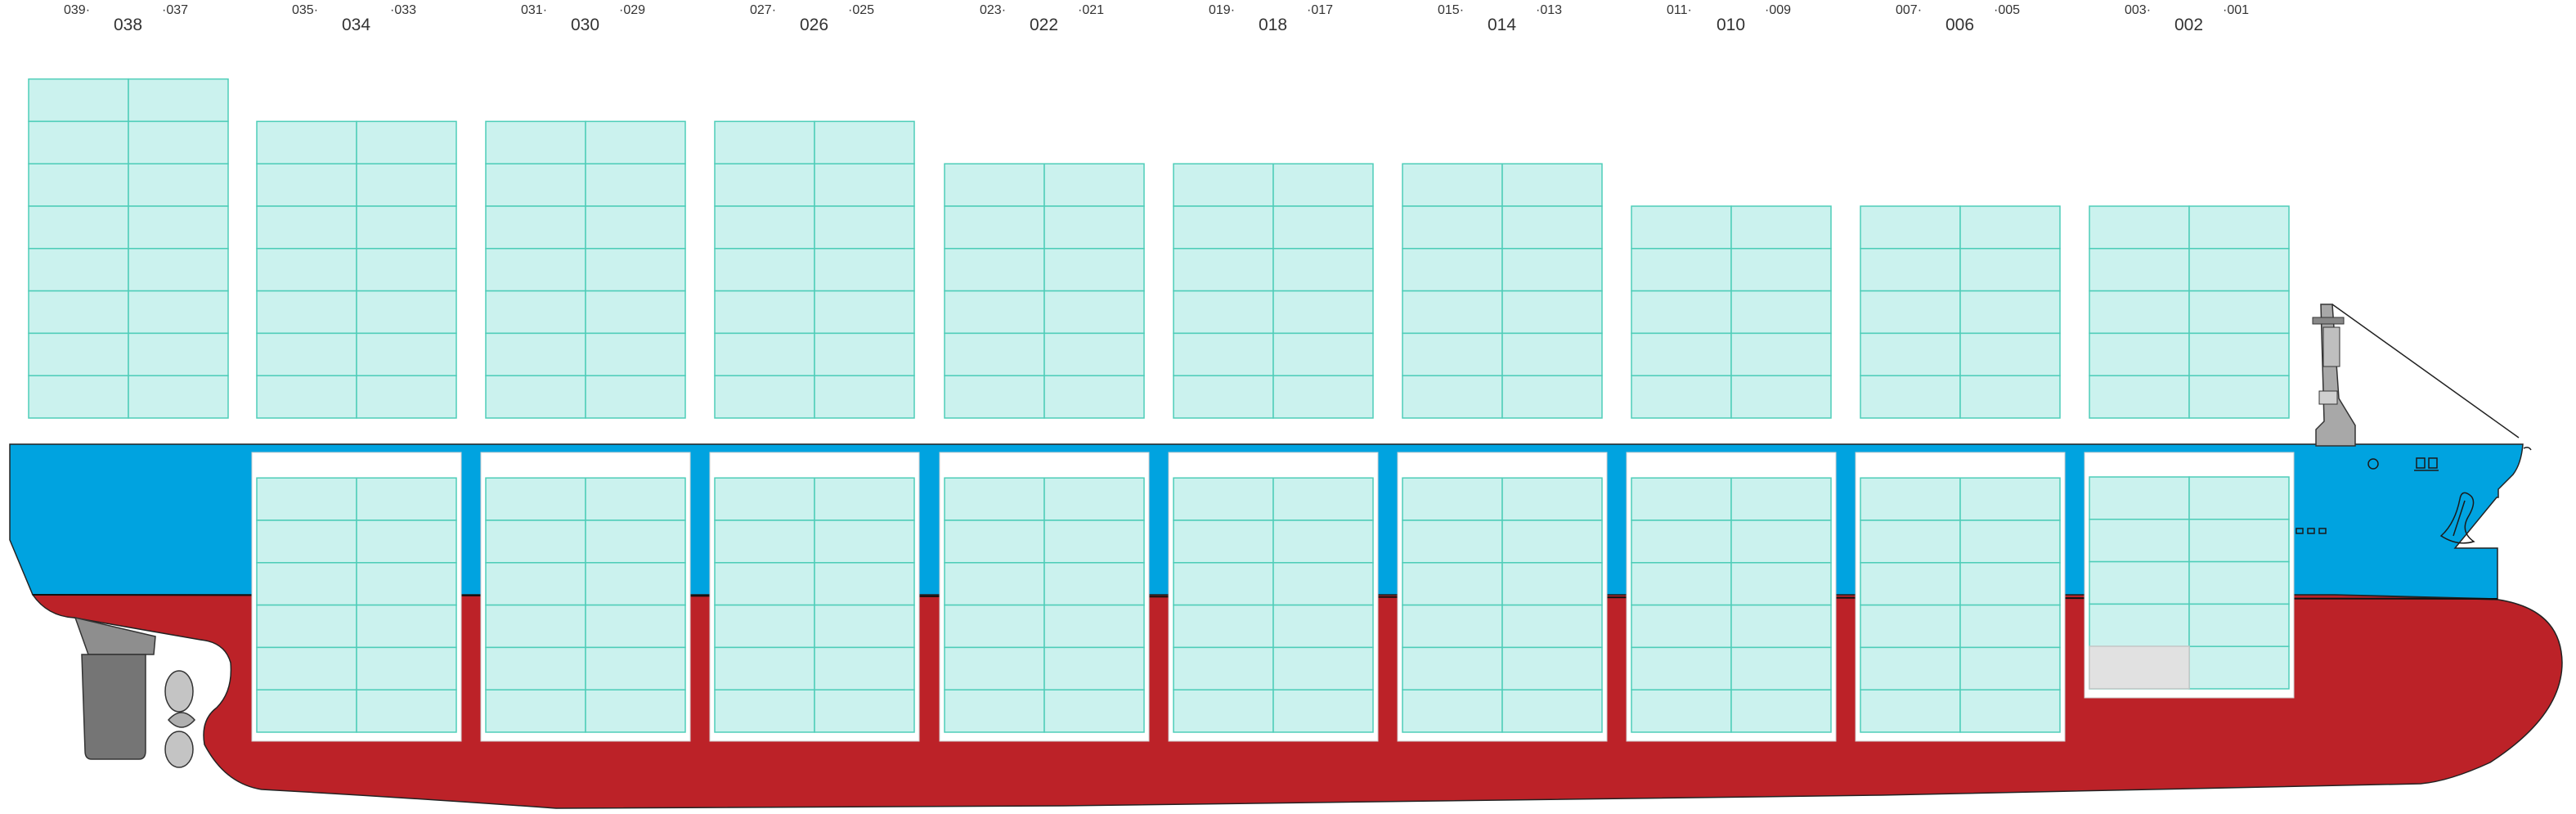 This screenshot has width=2576, height=814. Describe the element at coordinates (1451, 10) in the screenshot. I see `aft-bay-label: 015·` at that location.